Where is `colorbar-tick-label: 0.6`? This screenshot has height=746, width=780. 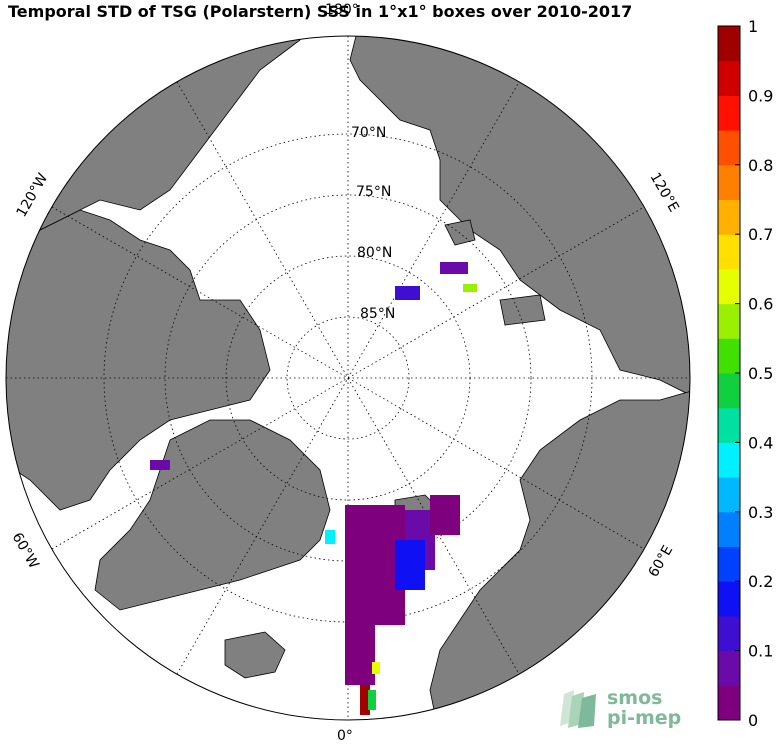 colorbar-tick-label: 0.6 is located at coordinates (760, 304).